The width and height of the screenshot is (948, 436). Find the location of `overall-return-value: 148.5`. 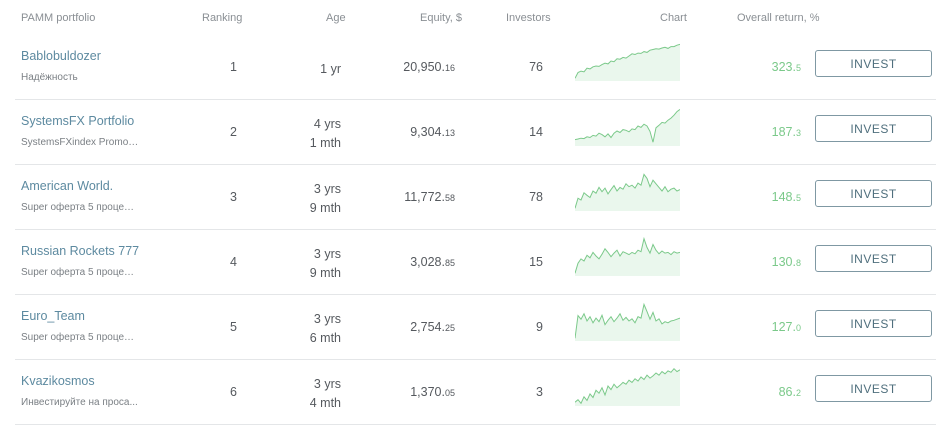

overall-return-value: 148.5 is located at coordinates (778, 197).